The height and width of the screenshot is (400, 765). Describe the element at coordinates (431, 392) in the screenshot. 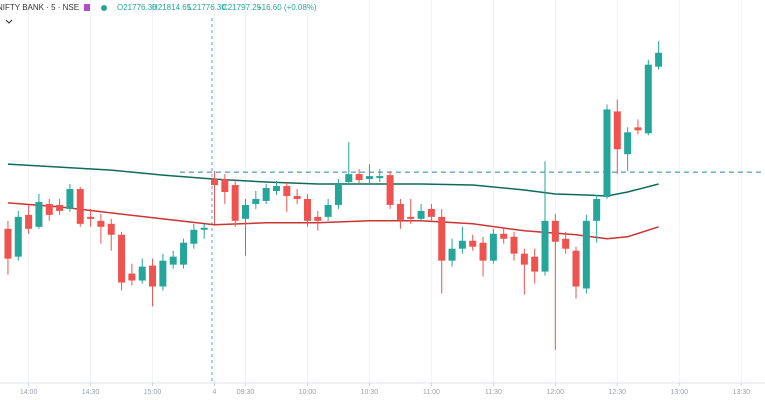

I see `x-tick-label: 11:00` at that location.